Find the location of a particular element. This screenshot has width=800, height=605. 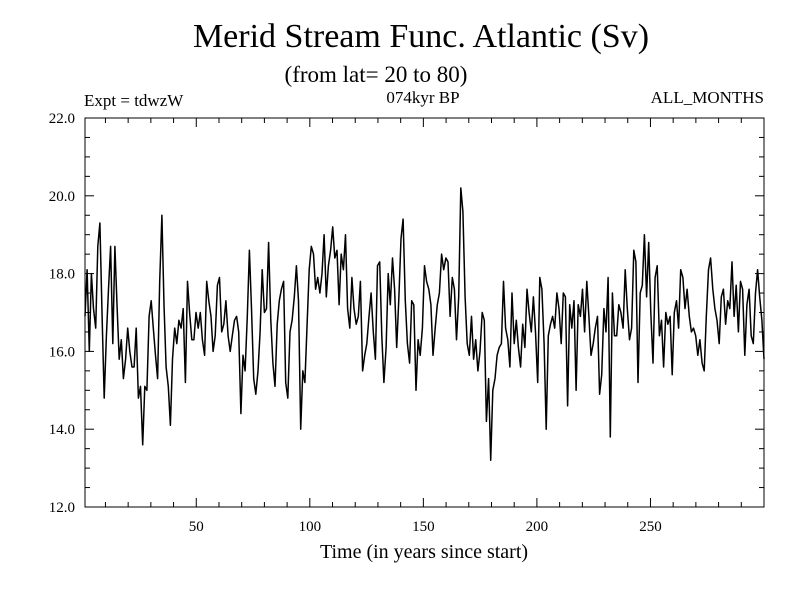

y-tick-label: 22.0 is located at coordinates (62, 119).